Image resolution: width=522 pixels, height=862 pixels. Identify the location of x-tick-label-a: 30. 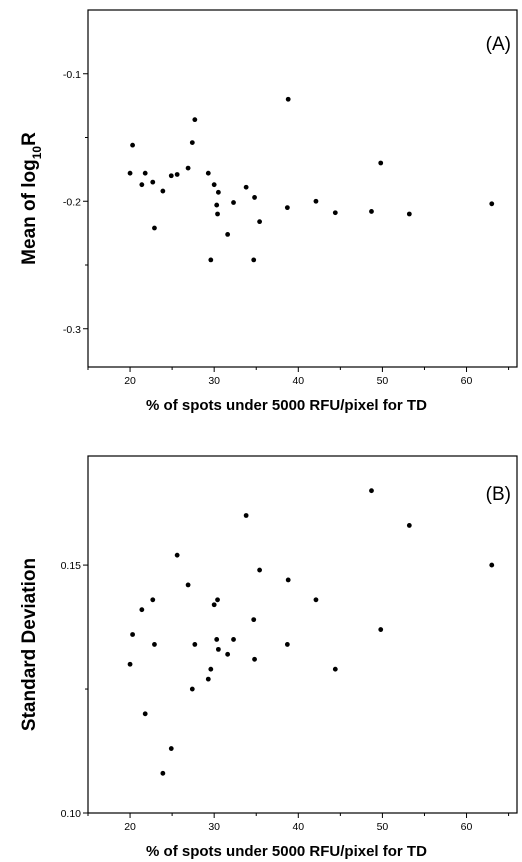
(214, 381).